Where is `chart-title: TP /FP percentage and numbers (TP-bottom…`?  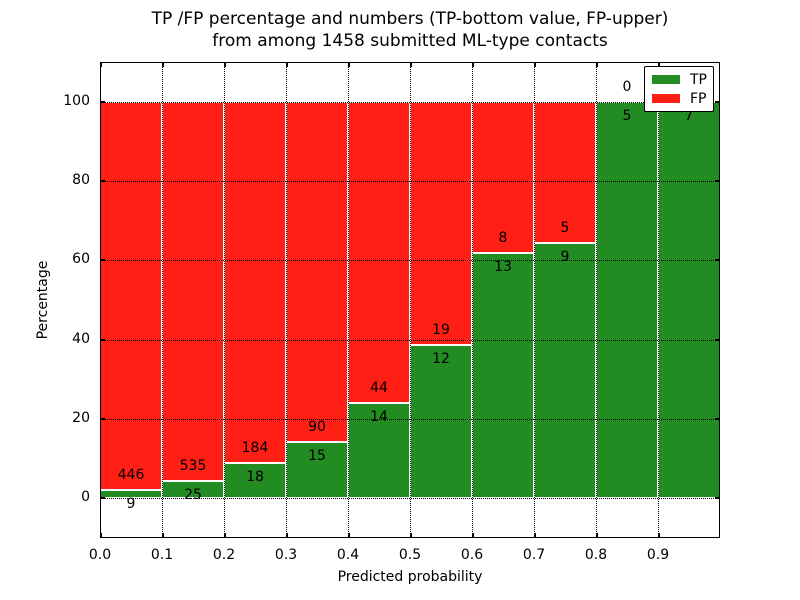
chart-title: TP /FP percentage and numbers (TP-bottom… is located at coordinates (410, 30).